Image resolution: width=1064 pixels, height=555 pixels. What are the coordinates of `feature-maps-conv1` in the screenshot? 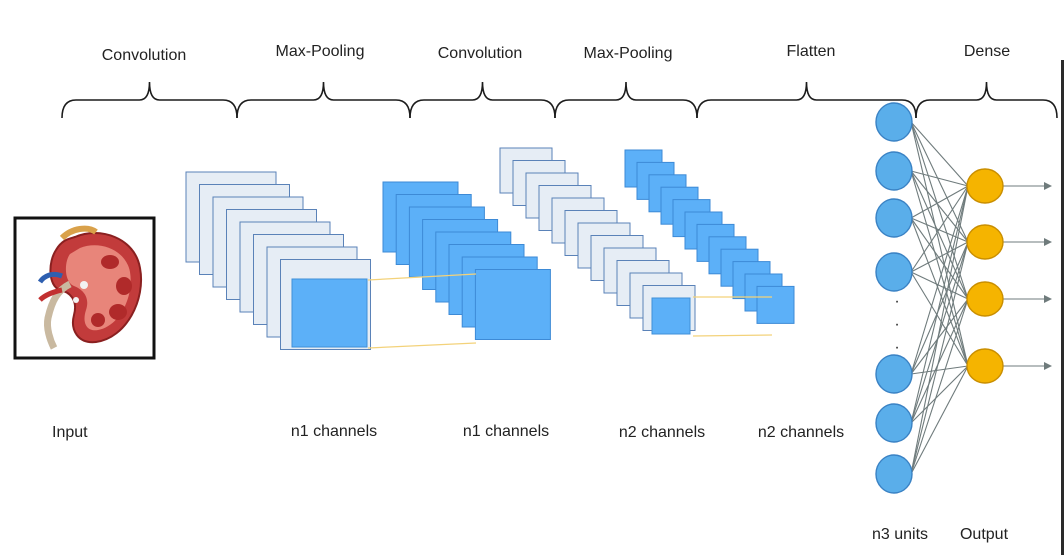 It's located at (278, 260).